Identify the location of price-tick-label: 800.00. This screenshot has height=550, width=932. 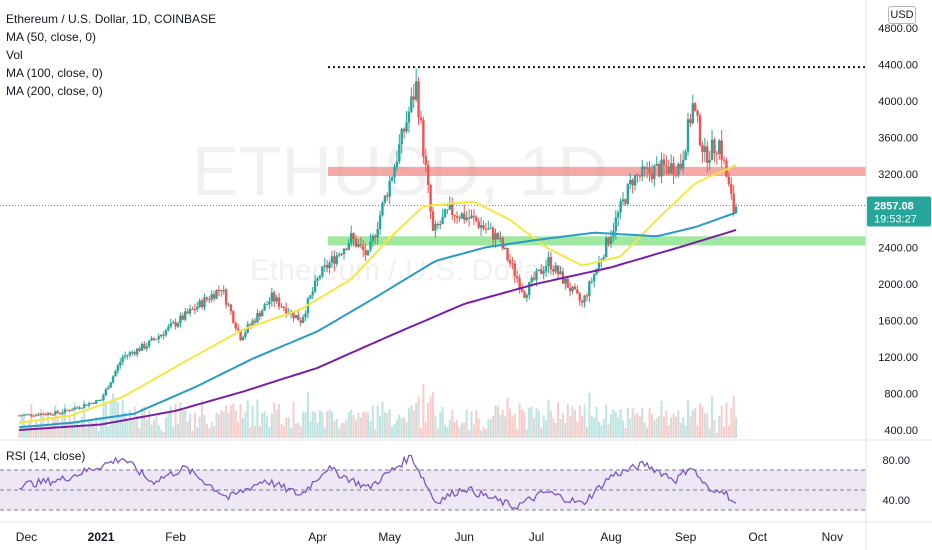
(901, 394).